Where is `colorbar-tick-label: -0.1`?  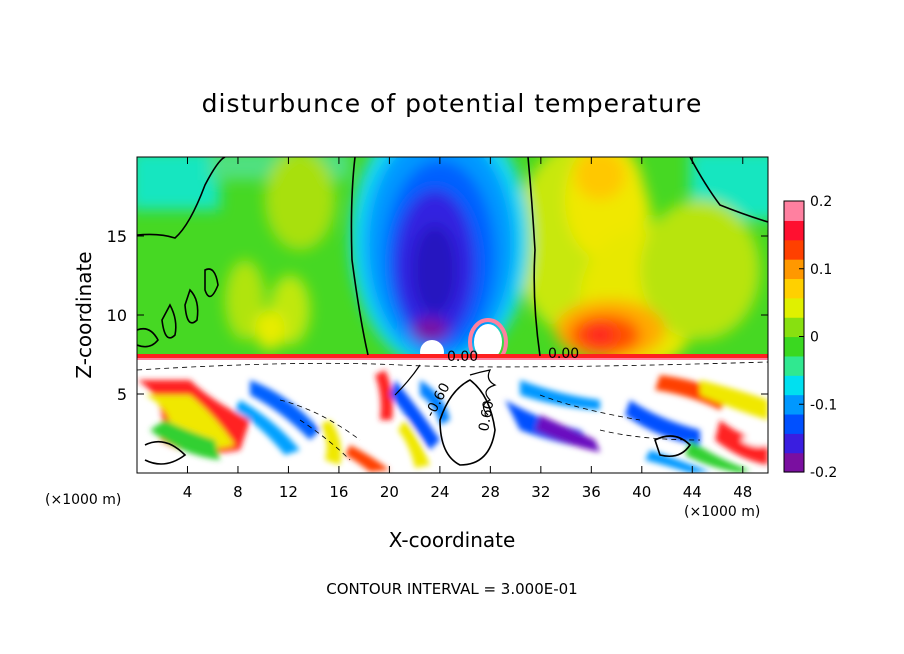 colorbar-tick-label: -0.1 is located at coordinates (823, 405).